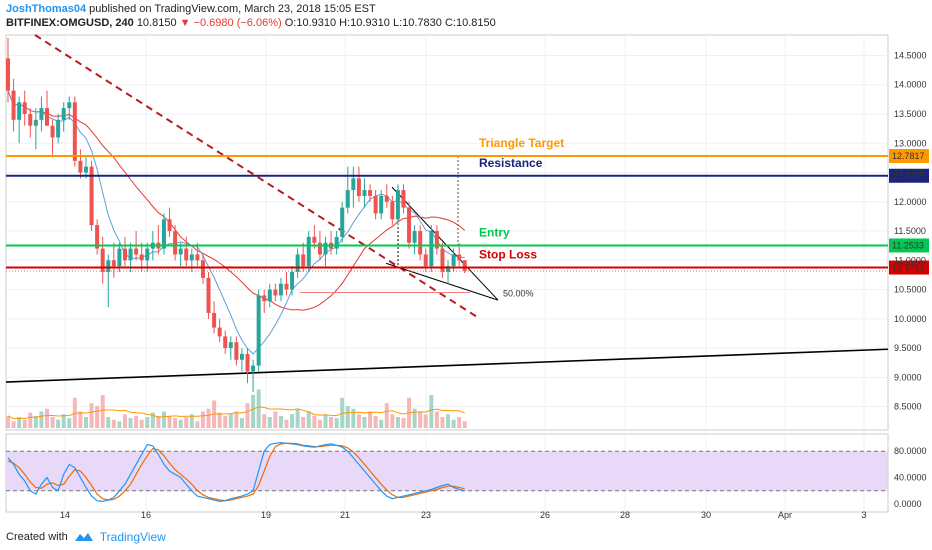  I want to click on price-tag-box, so click(909, 156).